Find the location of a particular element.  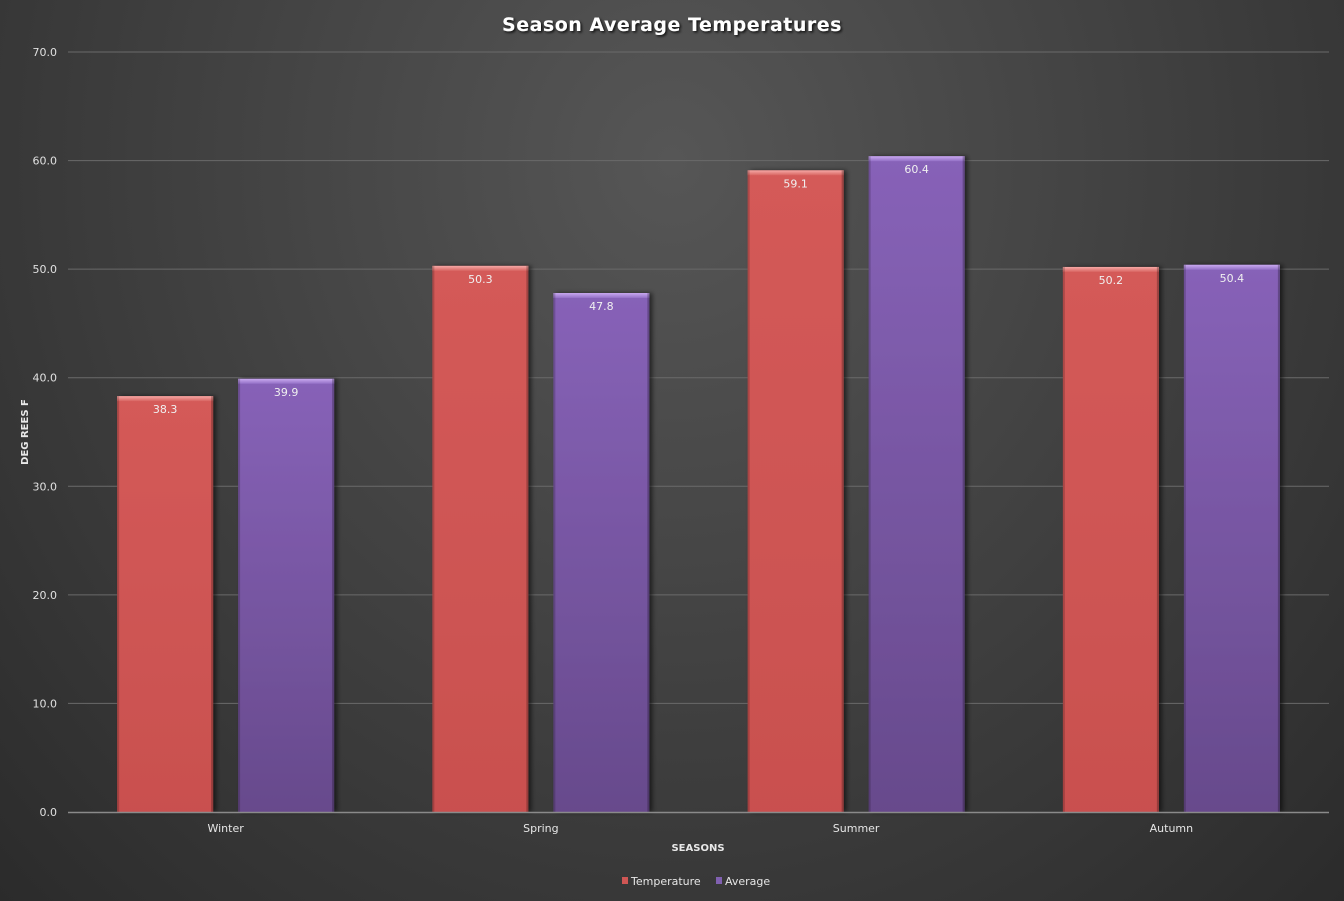

legend: Temperature Average is located at coordinates (696, 881).